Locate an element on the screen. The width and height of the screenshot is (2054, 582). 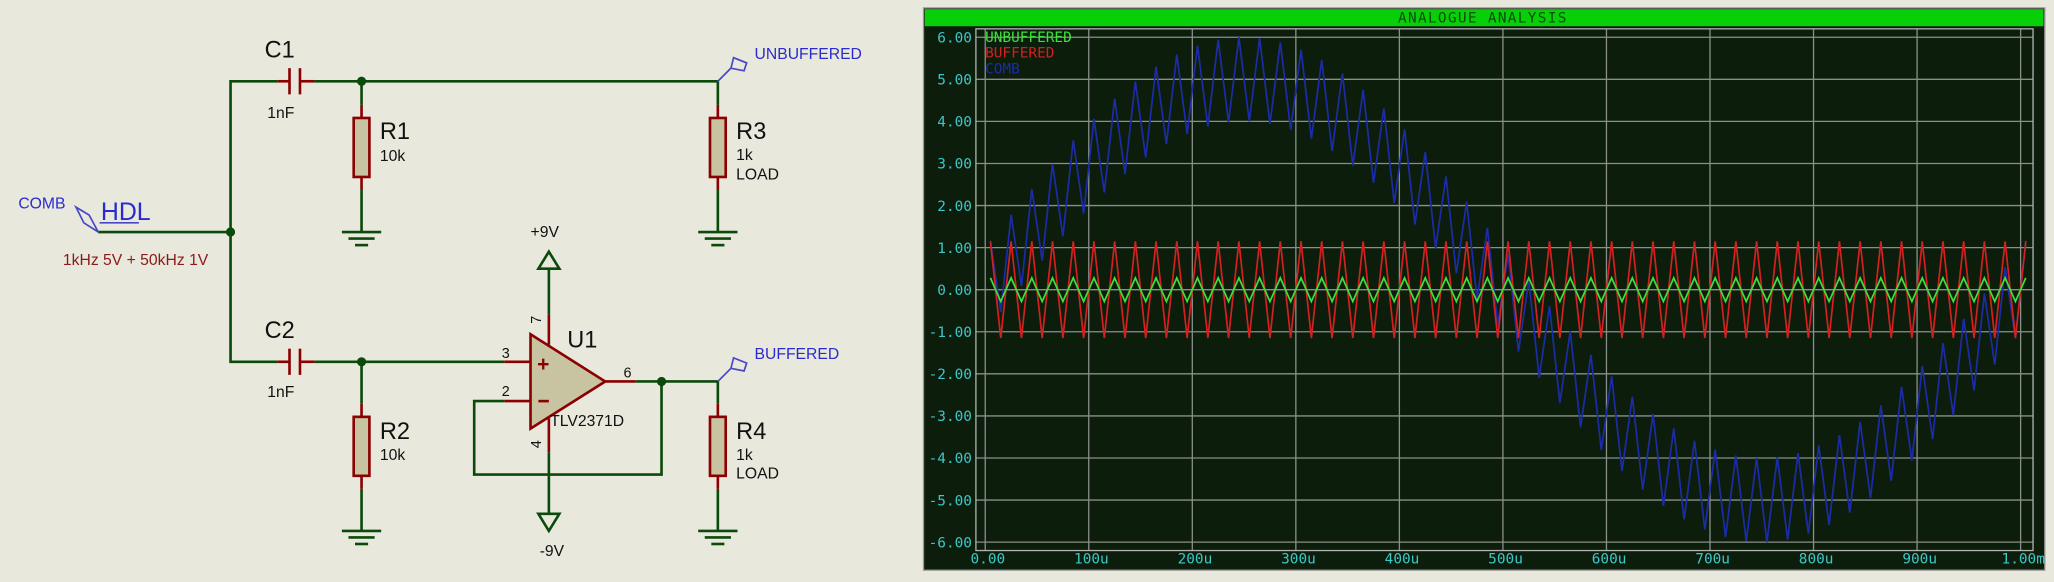
value-label: TLV2371D is located at coordinates (587, 421).